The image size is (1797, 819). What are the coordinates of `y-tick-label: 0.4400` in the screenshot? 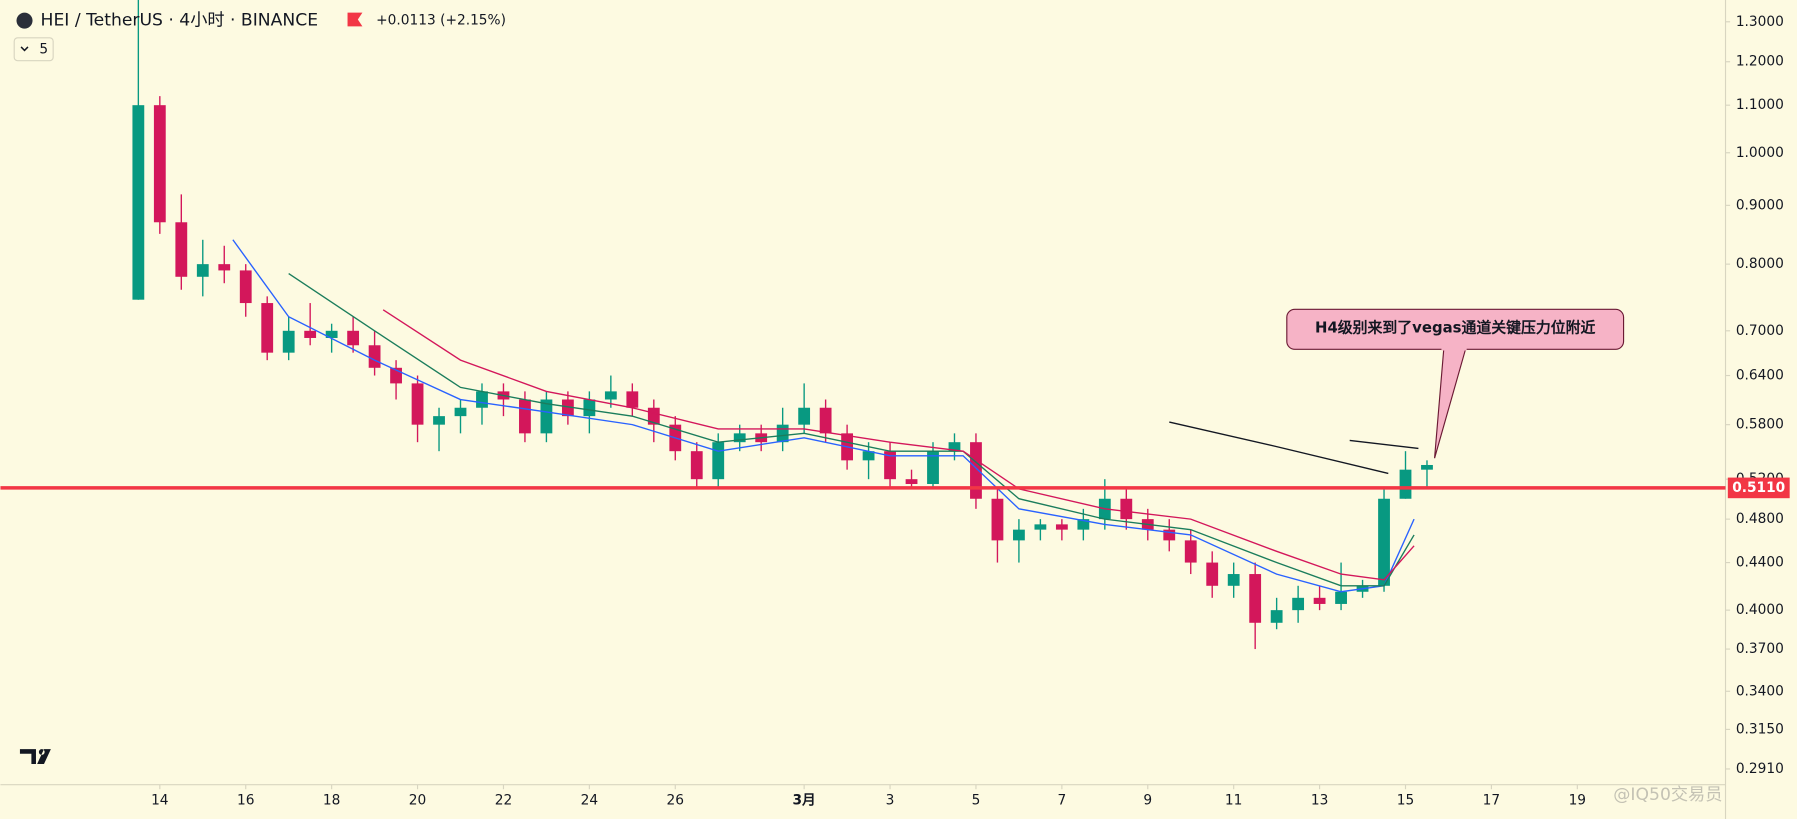 It's located at (1760, 563).